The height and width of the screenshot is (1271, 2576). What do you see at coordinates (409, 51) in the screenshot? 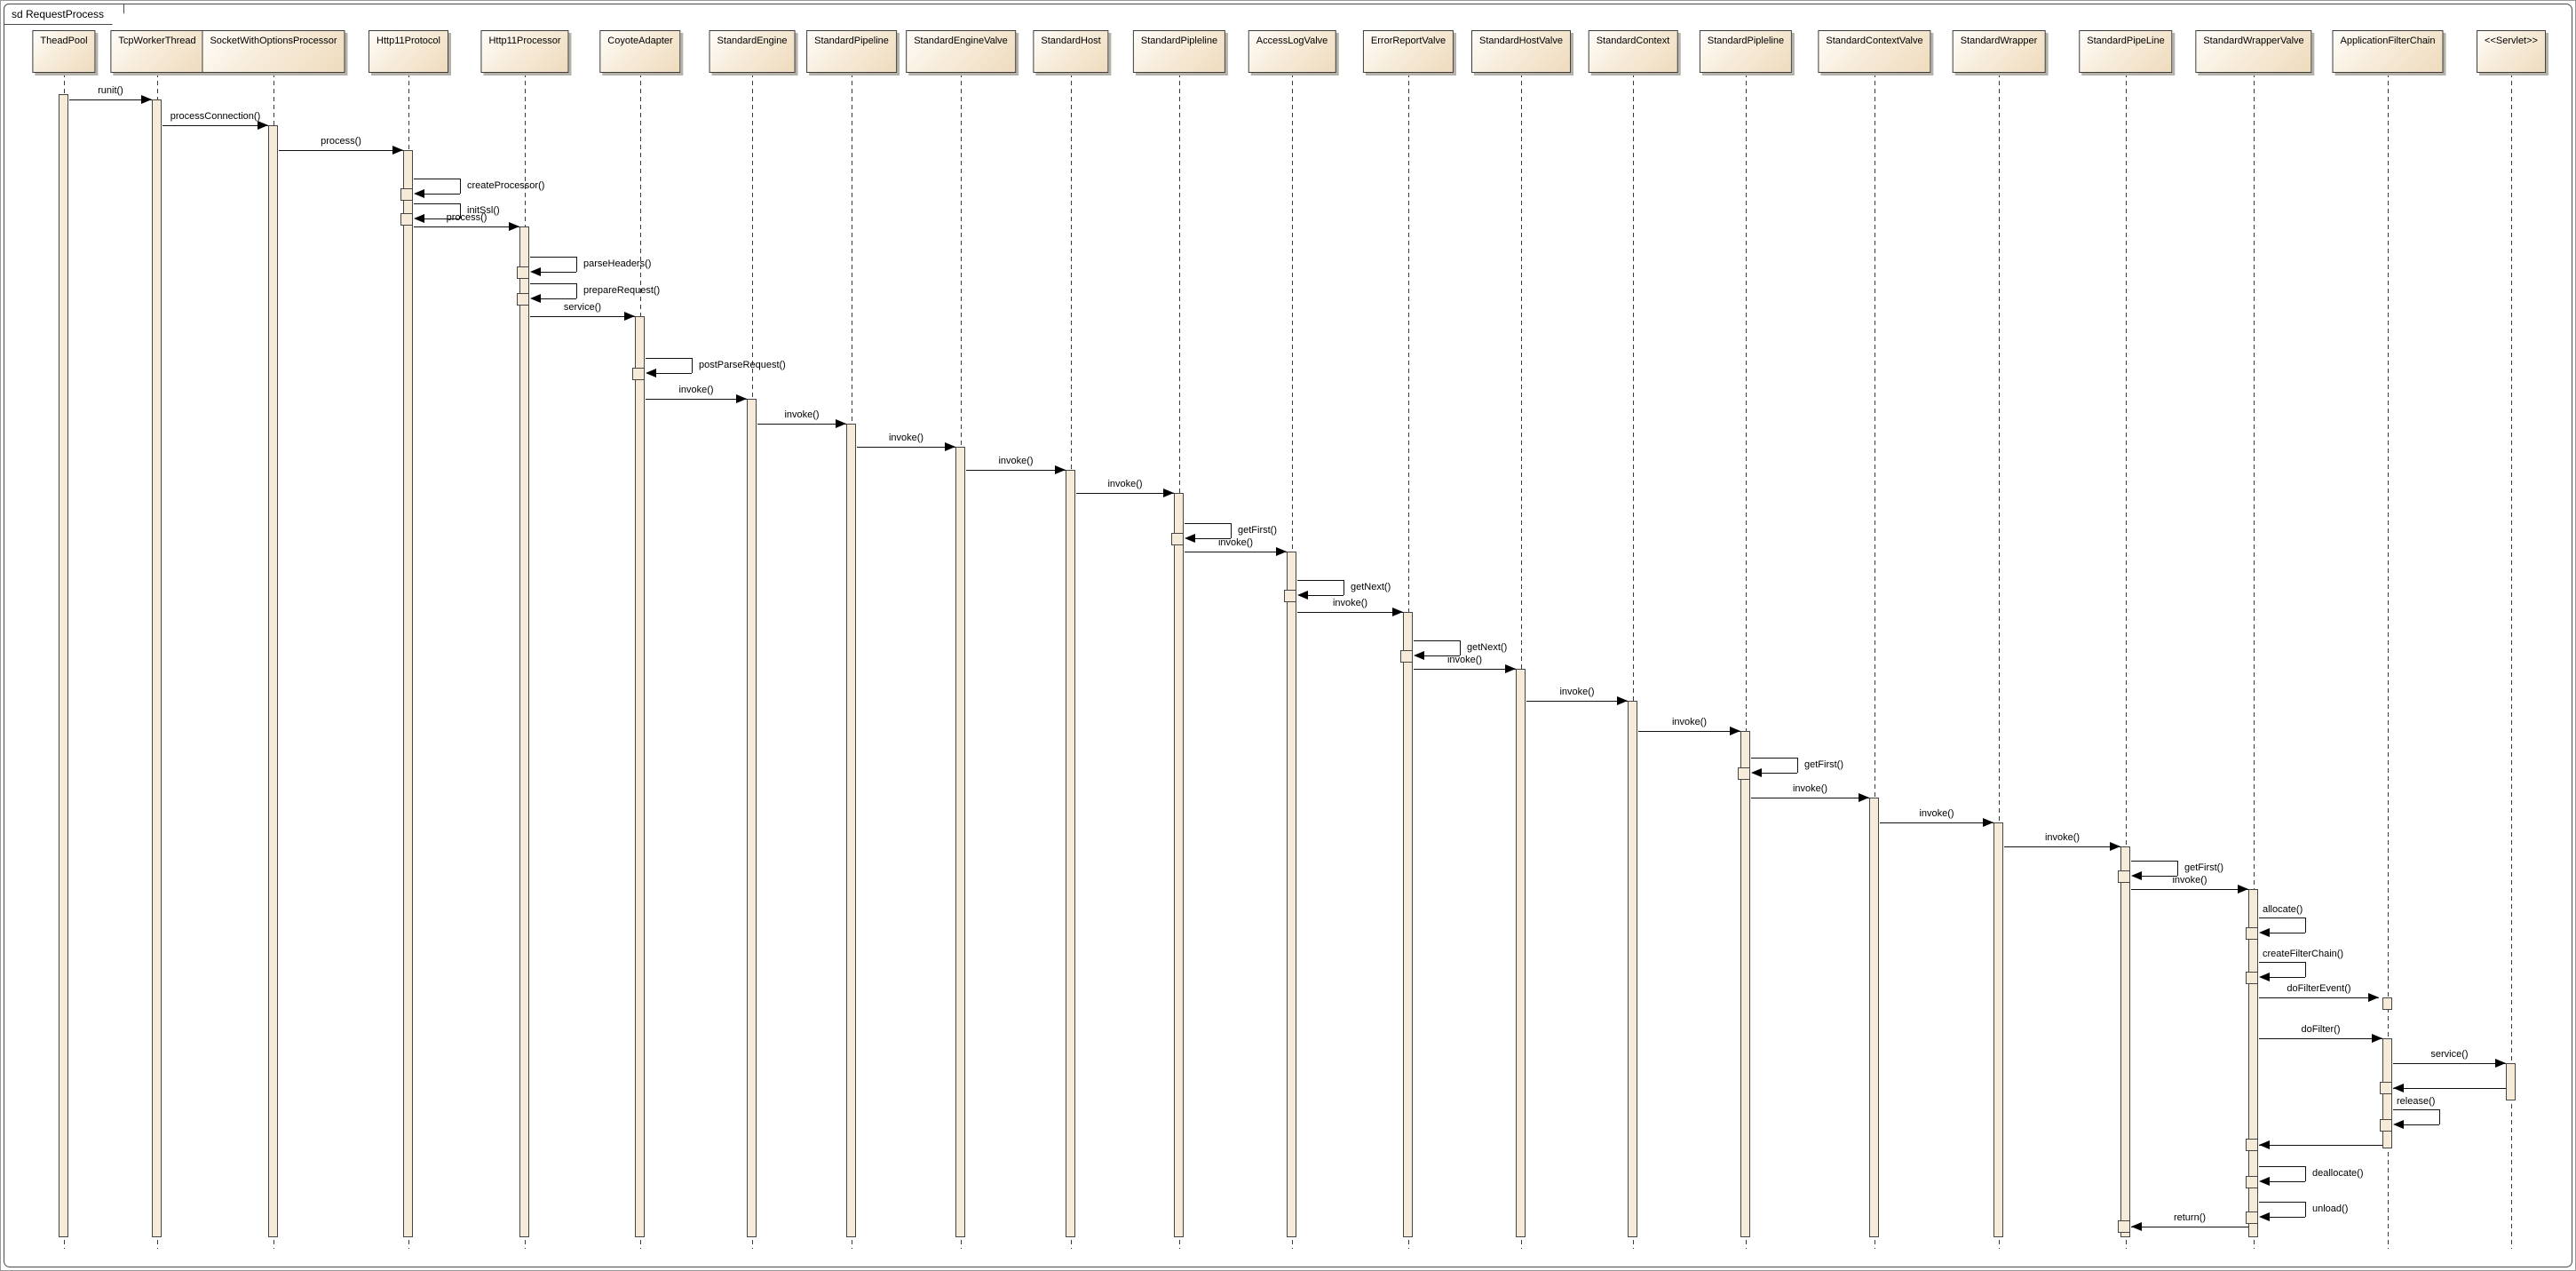
I see `participant-box: Http11Protocol` at bounding box center [409, 51].